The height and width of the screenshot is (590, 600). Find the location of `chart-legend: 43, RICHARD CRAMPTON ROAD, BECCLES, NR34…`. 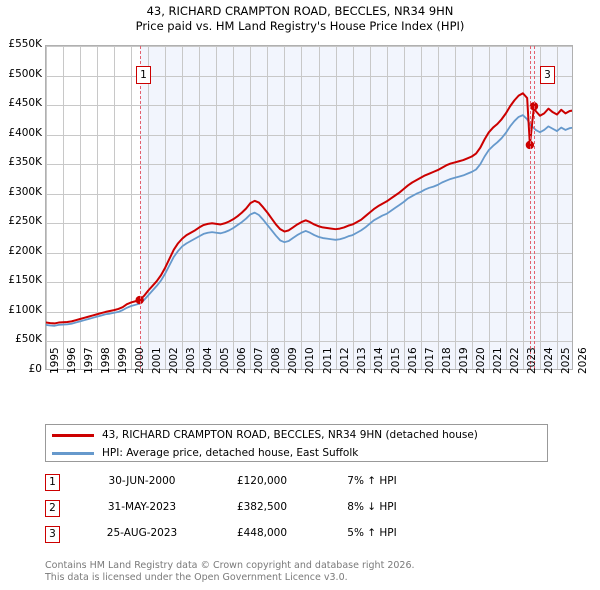

chart-legend: 43, RICHARD CRAMPTON ROAD, BECCLES, NR34… is located at coordinates (296, 443).